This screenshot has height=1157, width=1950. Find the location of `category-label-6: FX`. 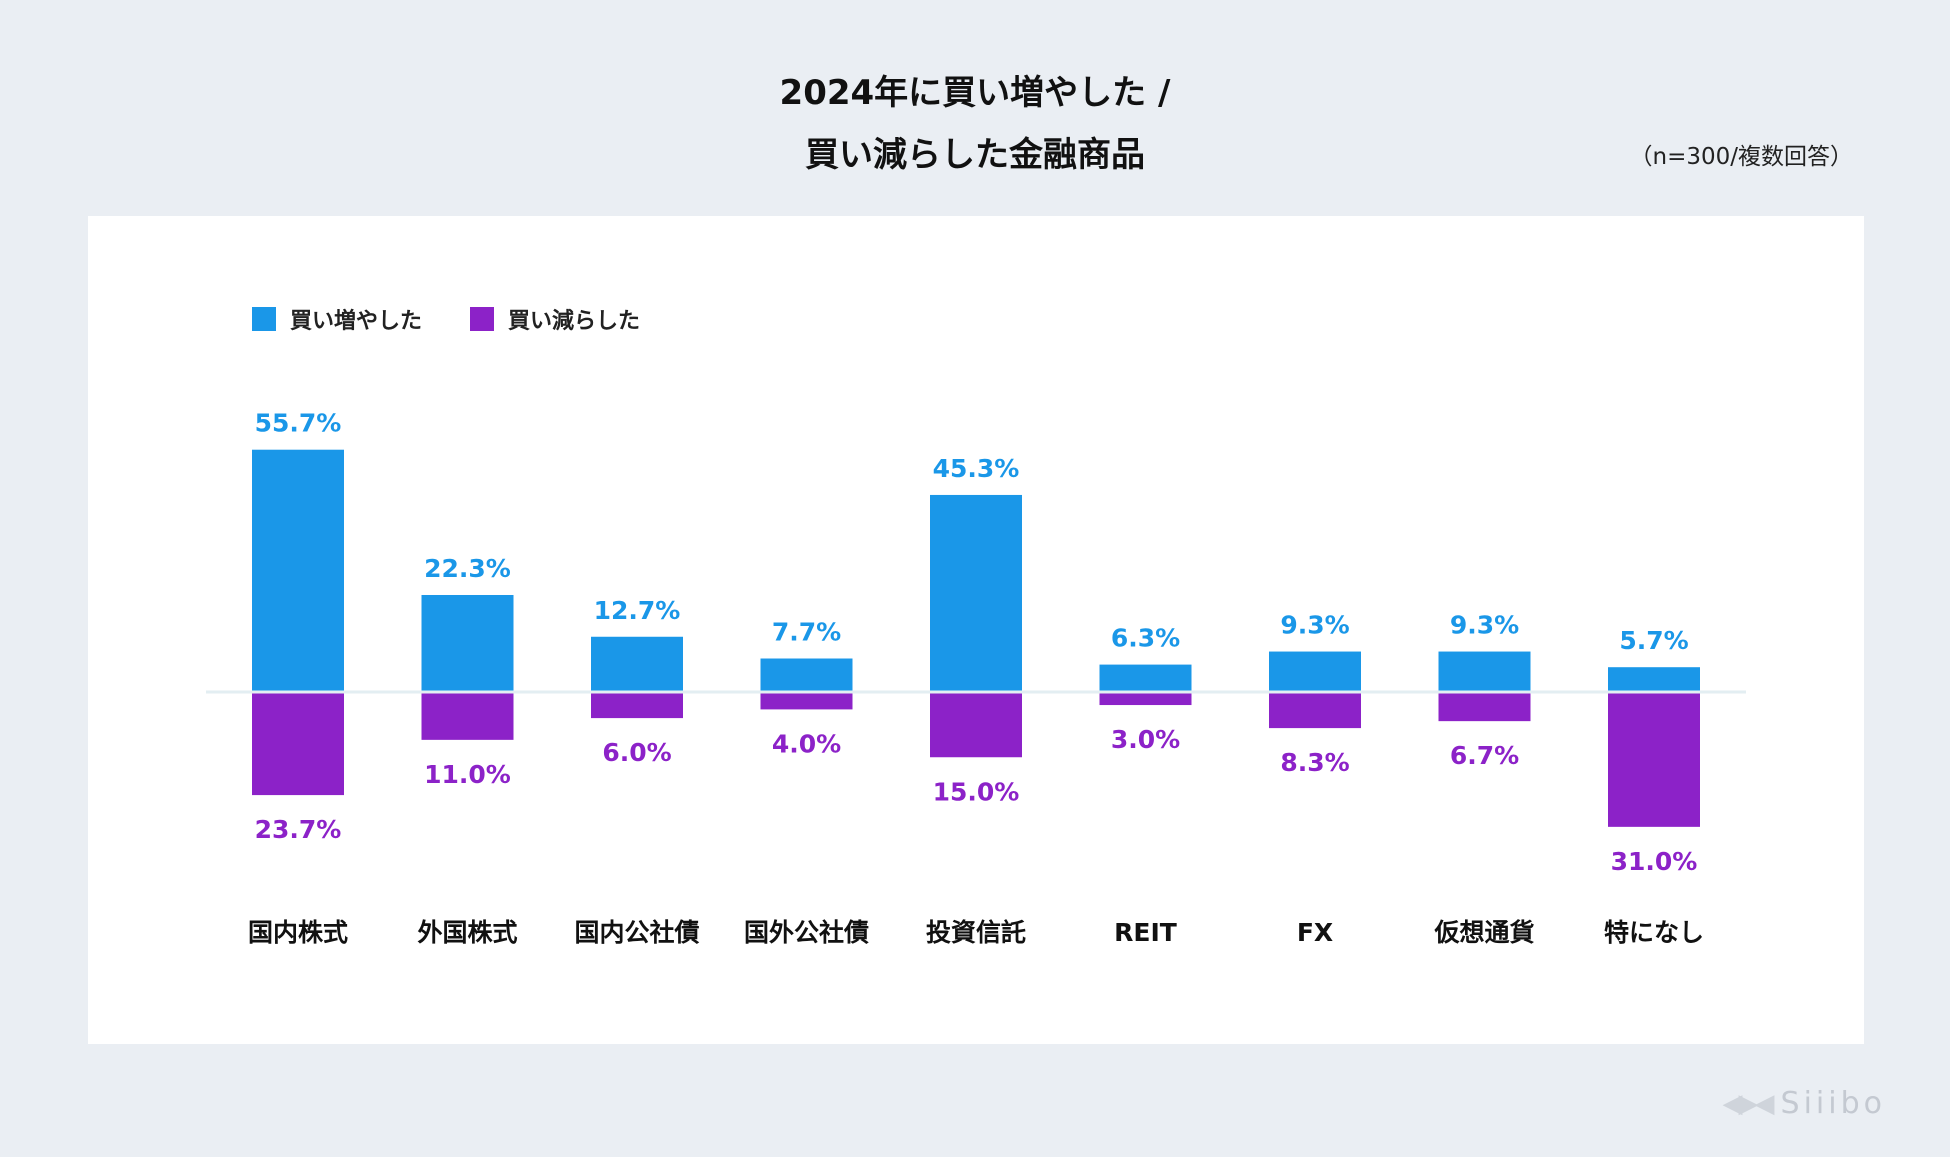

category-label-6: FX is located at coordinates (1315, 932).